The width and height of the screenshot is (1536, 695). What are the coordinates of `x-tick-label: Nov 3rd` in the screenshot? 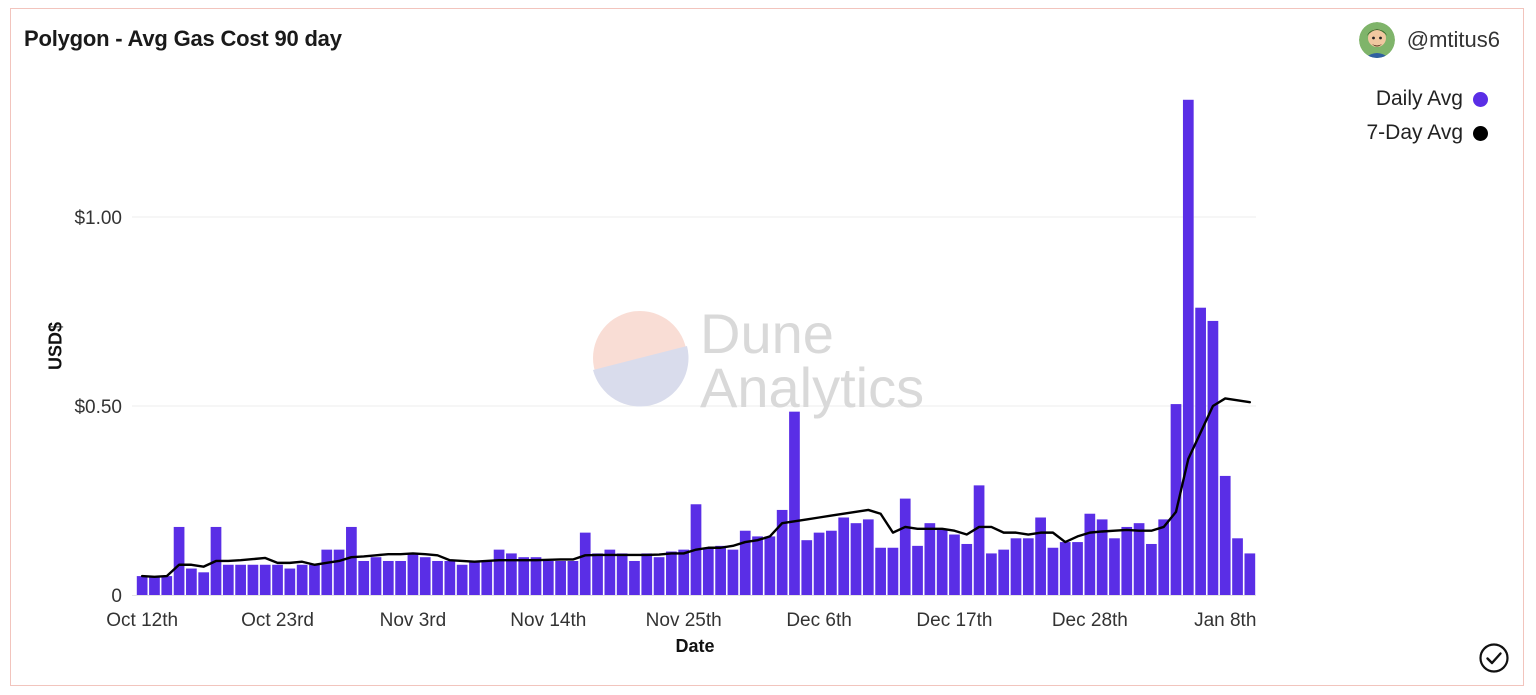 It's located at (413, 620).